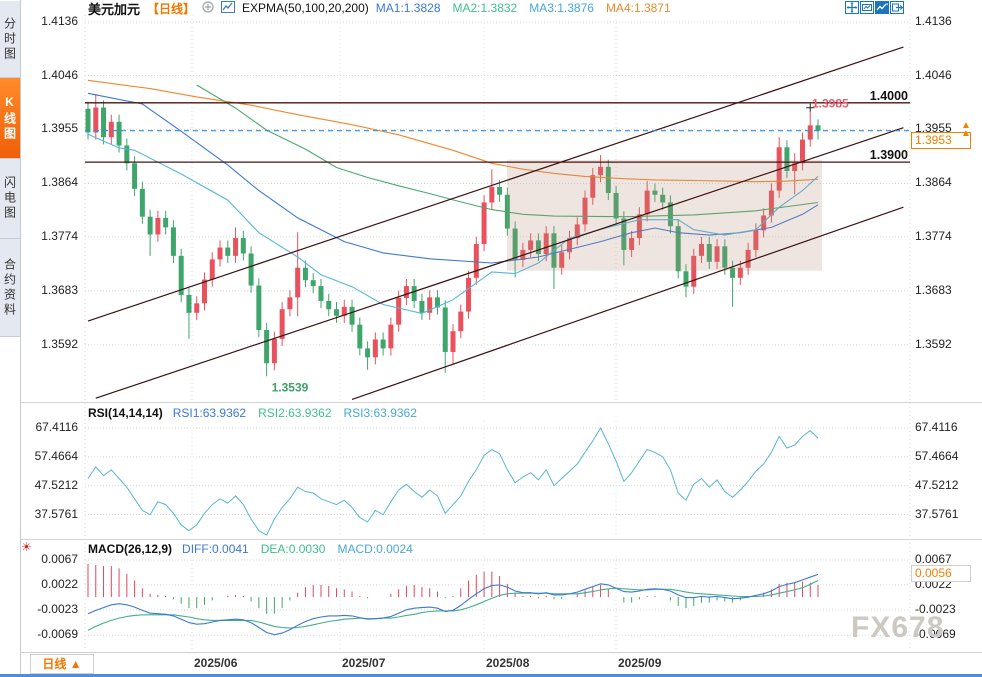 Image resolution: width=982 pixels, height=677 pixels. What do you see at coordinates (491, 675) in the screenshot?
I see `window-bottom-edge` at bounding box center [491, 675].